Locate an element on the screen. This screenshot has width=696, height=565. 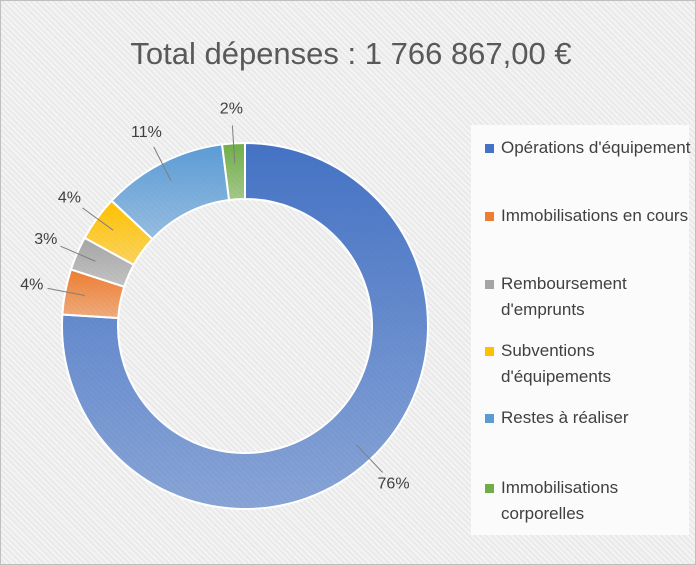
data-label: 2% is located at coordinates (231, 109).